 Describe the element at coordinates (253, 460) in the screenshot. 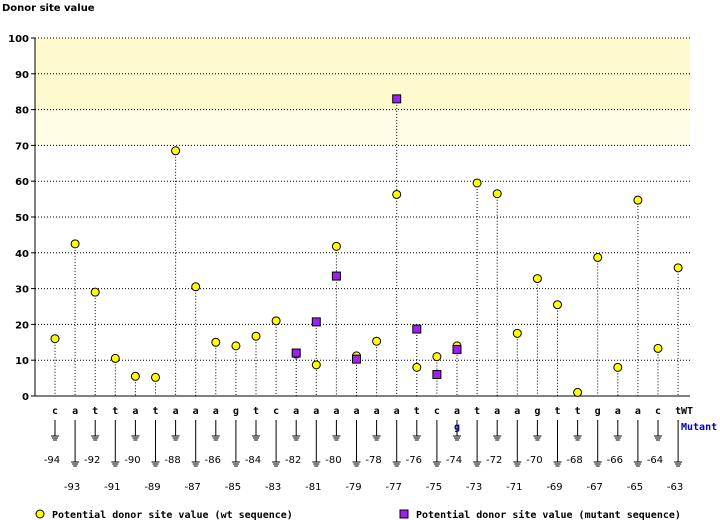

I see `position-label: -84` at that location.